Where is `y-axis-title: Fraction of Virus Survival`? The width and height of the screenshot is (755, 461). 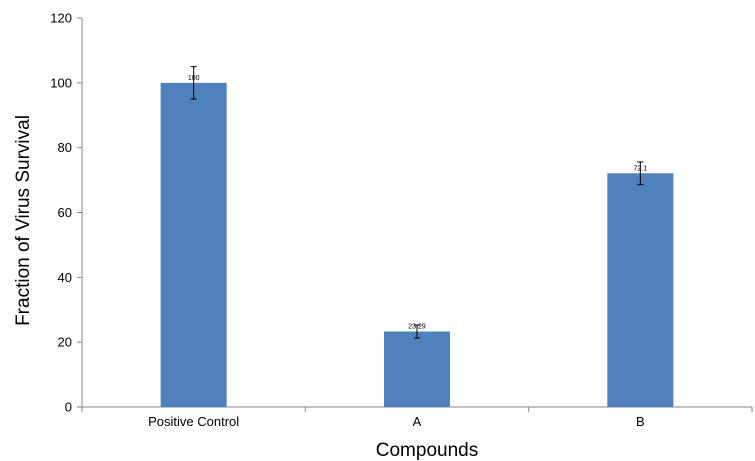
y-axis-title: Fraction of Virus Survival is located at coordinates (23, 220).